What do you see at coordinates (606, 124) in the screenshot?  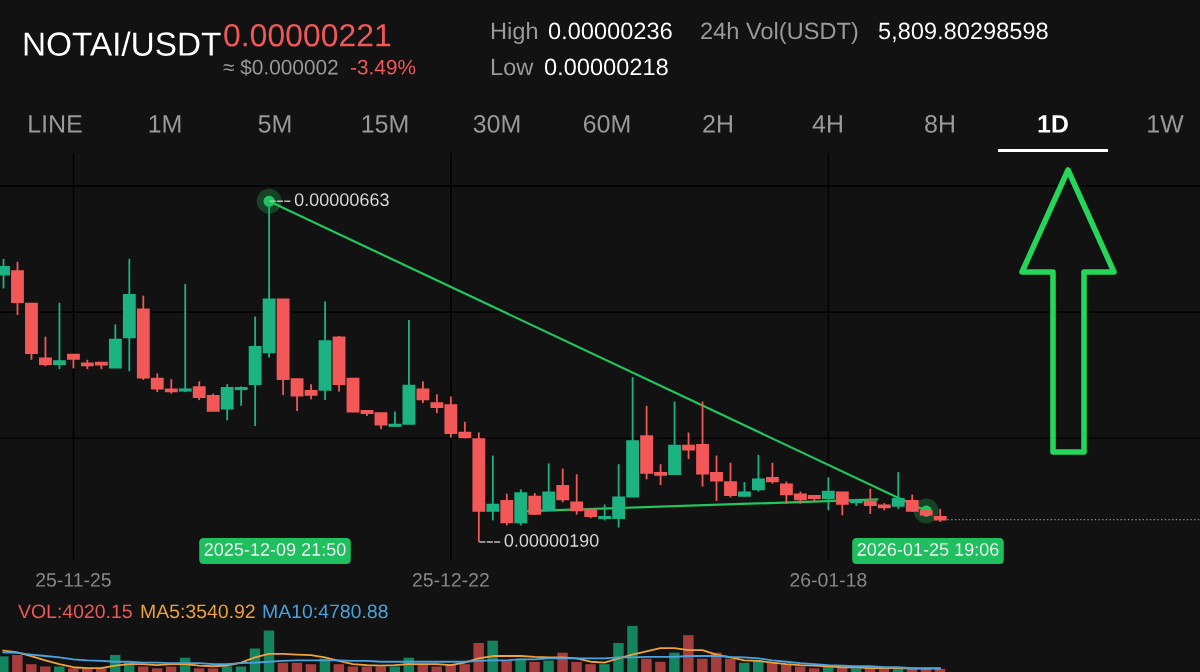 I see `text: 60M` at bounding box center [606, 124].